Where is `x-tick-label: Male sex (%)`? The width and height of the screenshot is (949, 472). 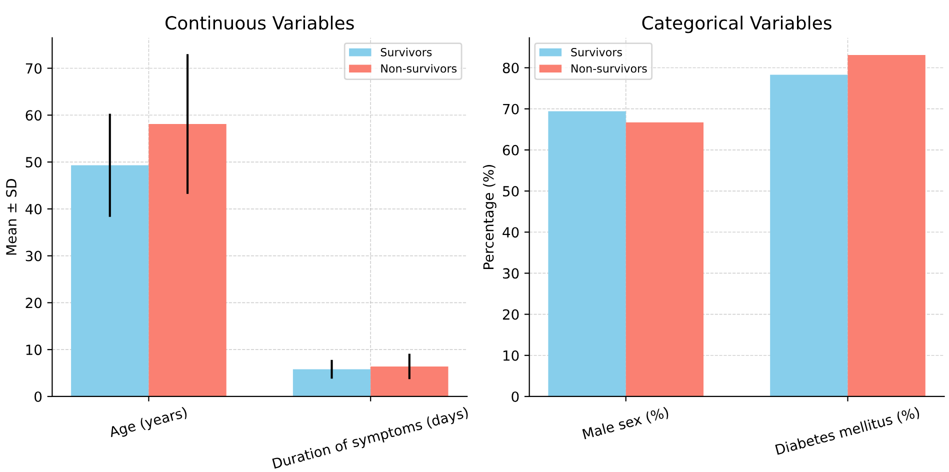 x-tick-label: Male sex (%) is located at coordinates (626, 423).